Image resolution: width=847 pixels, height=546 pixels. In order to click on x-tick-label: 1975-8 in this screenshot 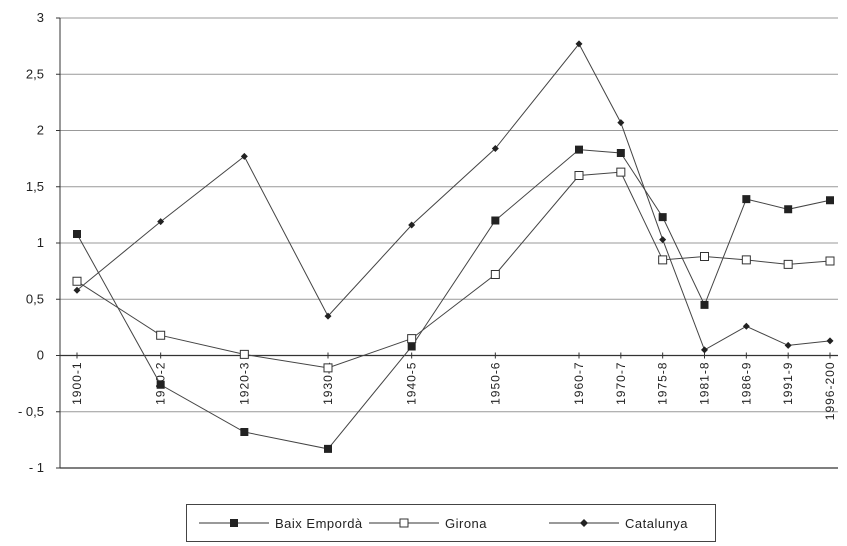, I will do `click(663, 383)`.